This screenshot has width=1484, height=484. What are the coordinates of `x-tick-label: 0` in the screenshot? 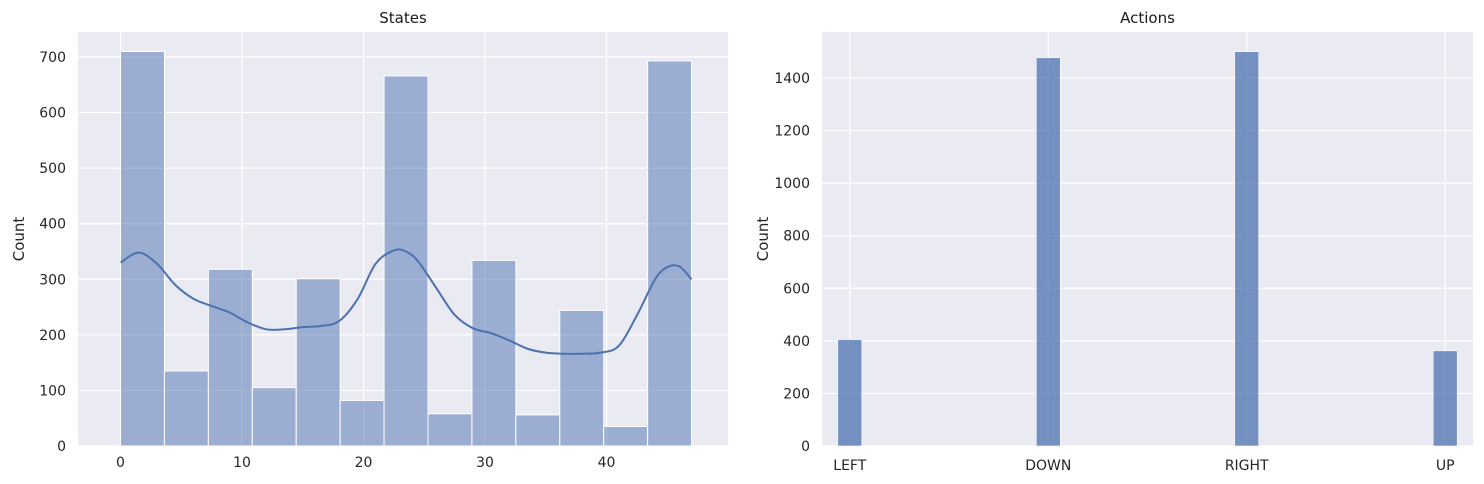 It's located at (120, 463).